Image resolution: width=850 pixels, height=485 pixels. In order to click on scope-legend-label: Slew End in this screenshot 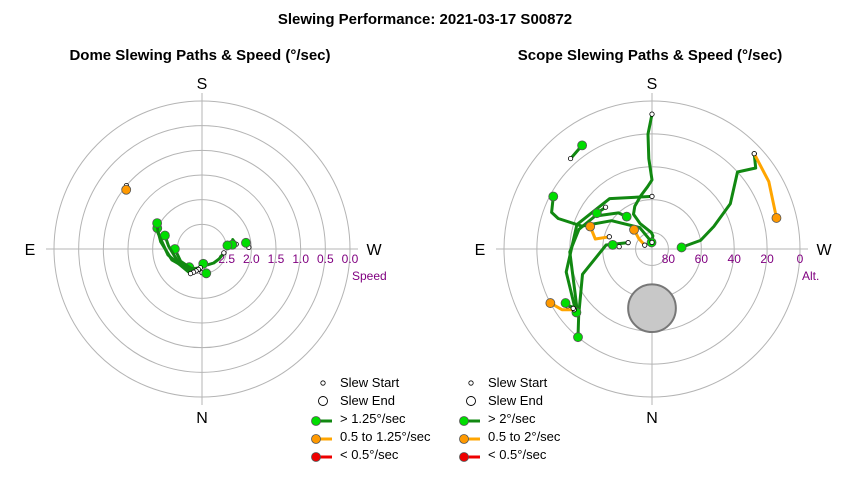, I will do `click(515, 400)`.